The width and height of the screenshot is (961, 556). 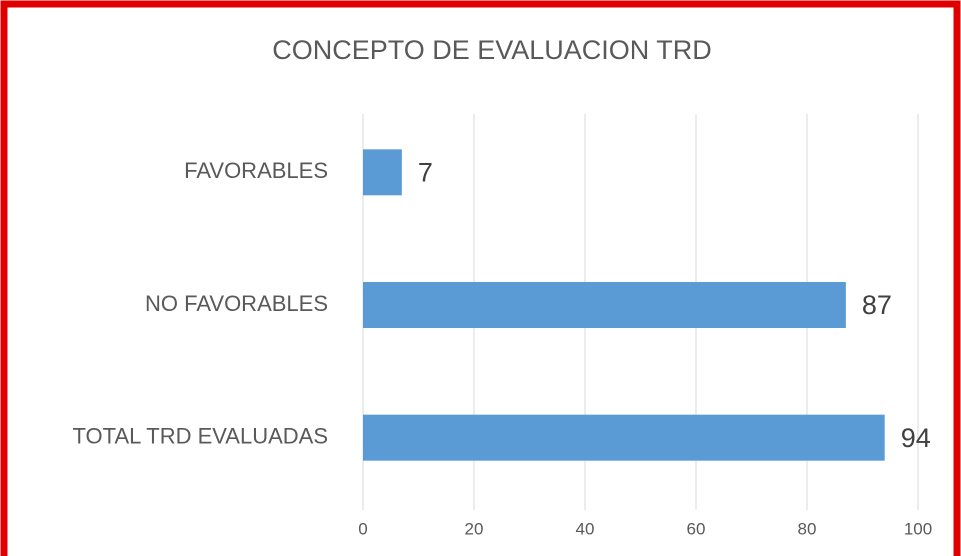 What do you see at coordinates (918, 528) in the screenshot?
I see `x-tick-label: 100` at bounding box center [918, 528].